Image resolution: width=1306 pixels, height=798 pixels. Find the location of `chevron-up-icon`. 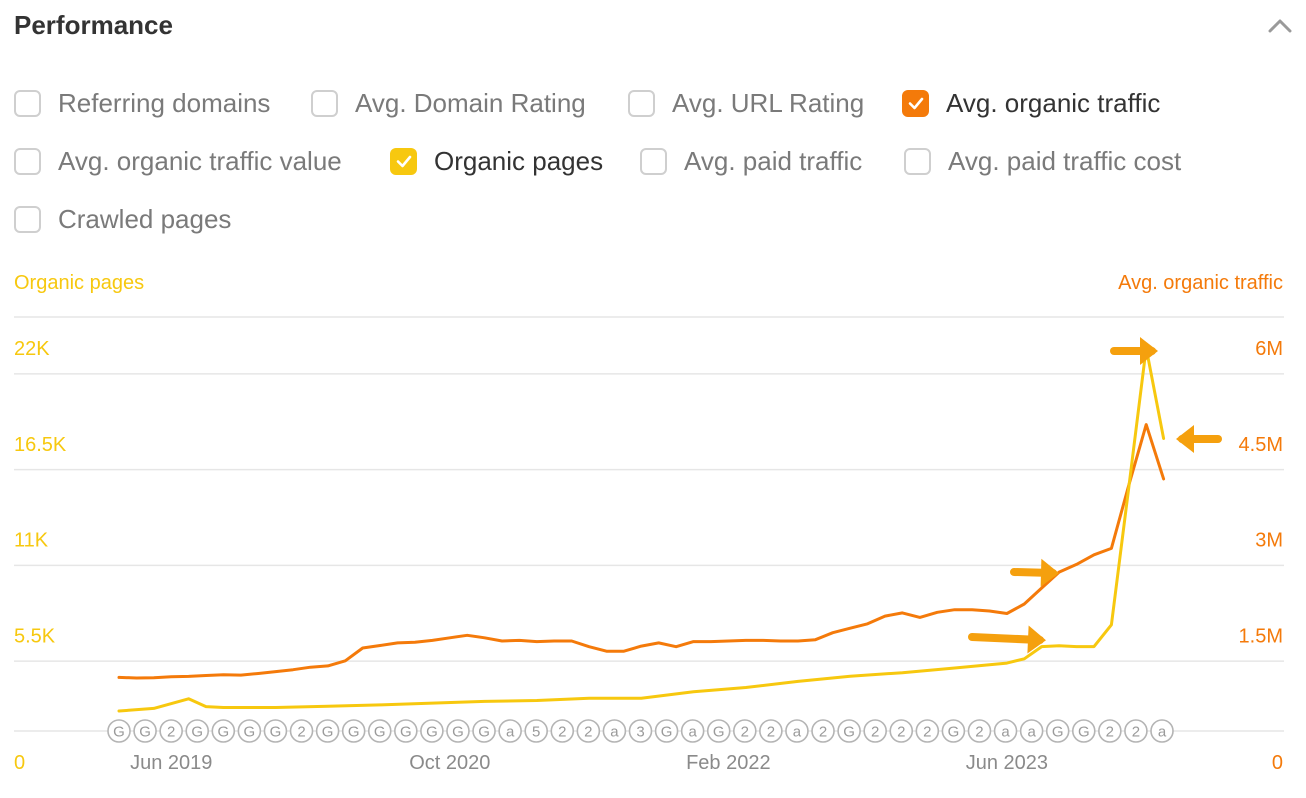

chevron-up-icon is located at coordinates (1280, 26).